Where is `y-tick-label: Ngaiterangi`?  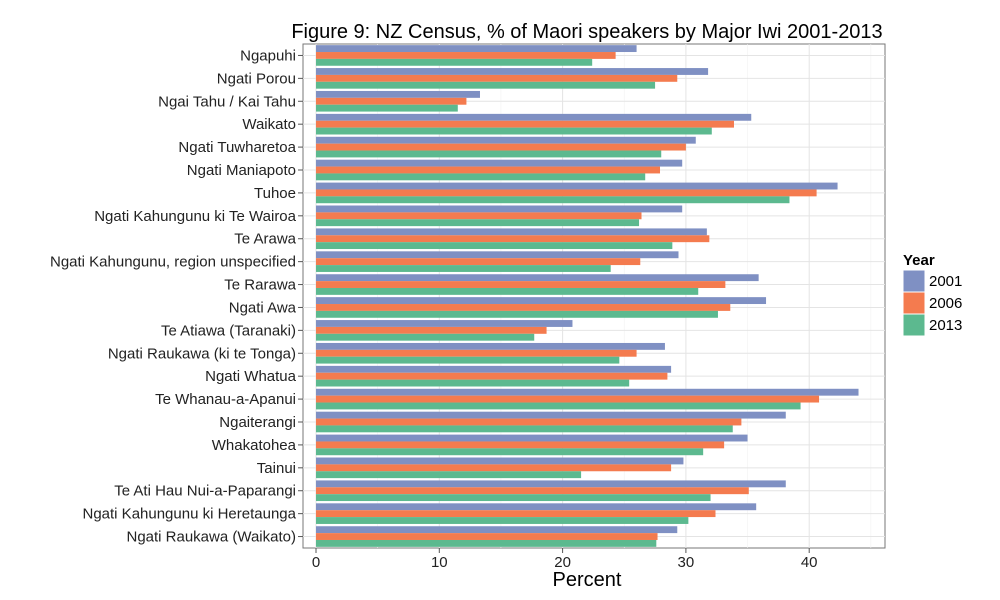 y-tick-label: Ngaiterangi is located at coordinates (257, 422).